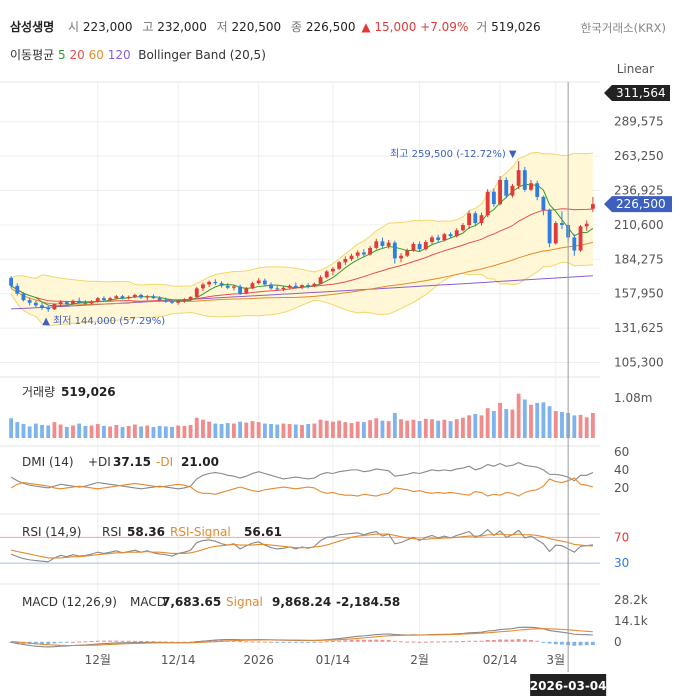 Image resolution: width=680 pixels, height=697 pixels. I want to click on volume-panel: 거래량 519,026, so click(302, 411).